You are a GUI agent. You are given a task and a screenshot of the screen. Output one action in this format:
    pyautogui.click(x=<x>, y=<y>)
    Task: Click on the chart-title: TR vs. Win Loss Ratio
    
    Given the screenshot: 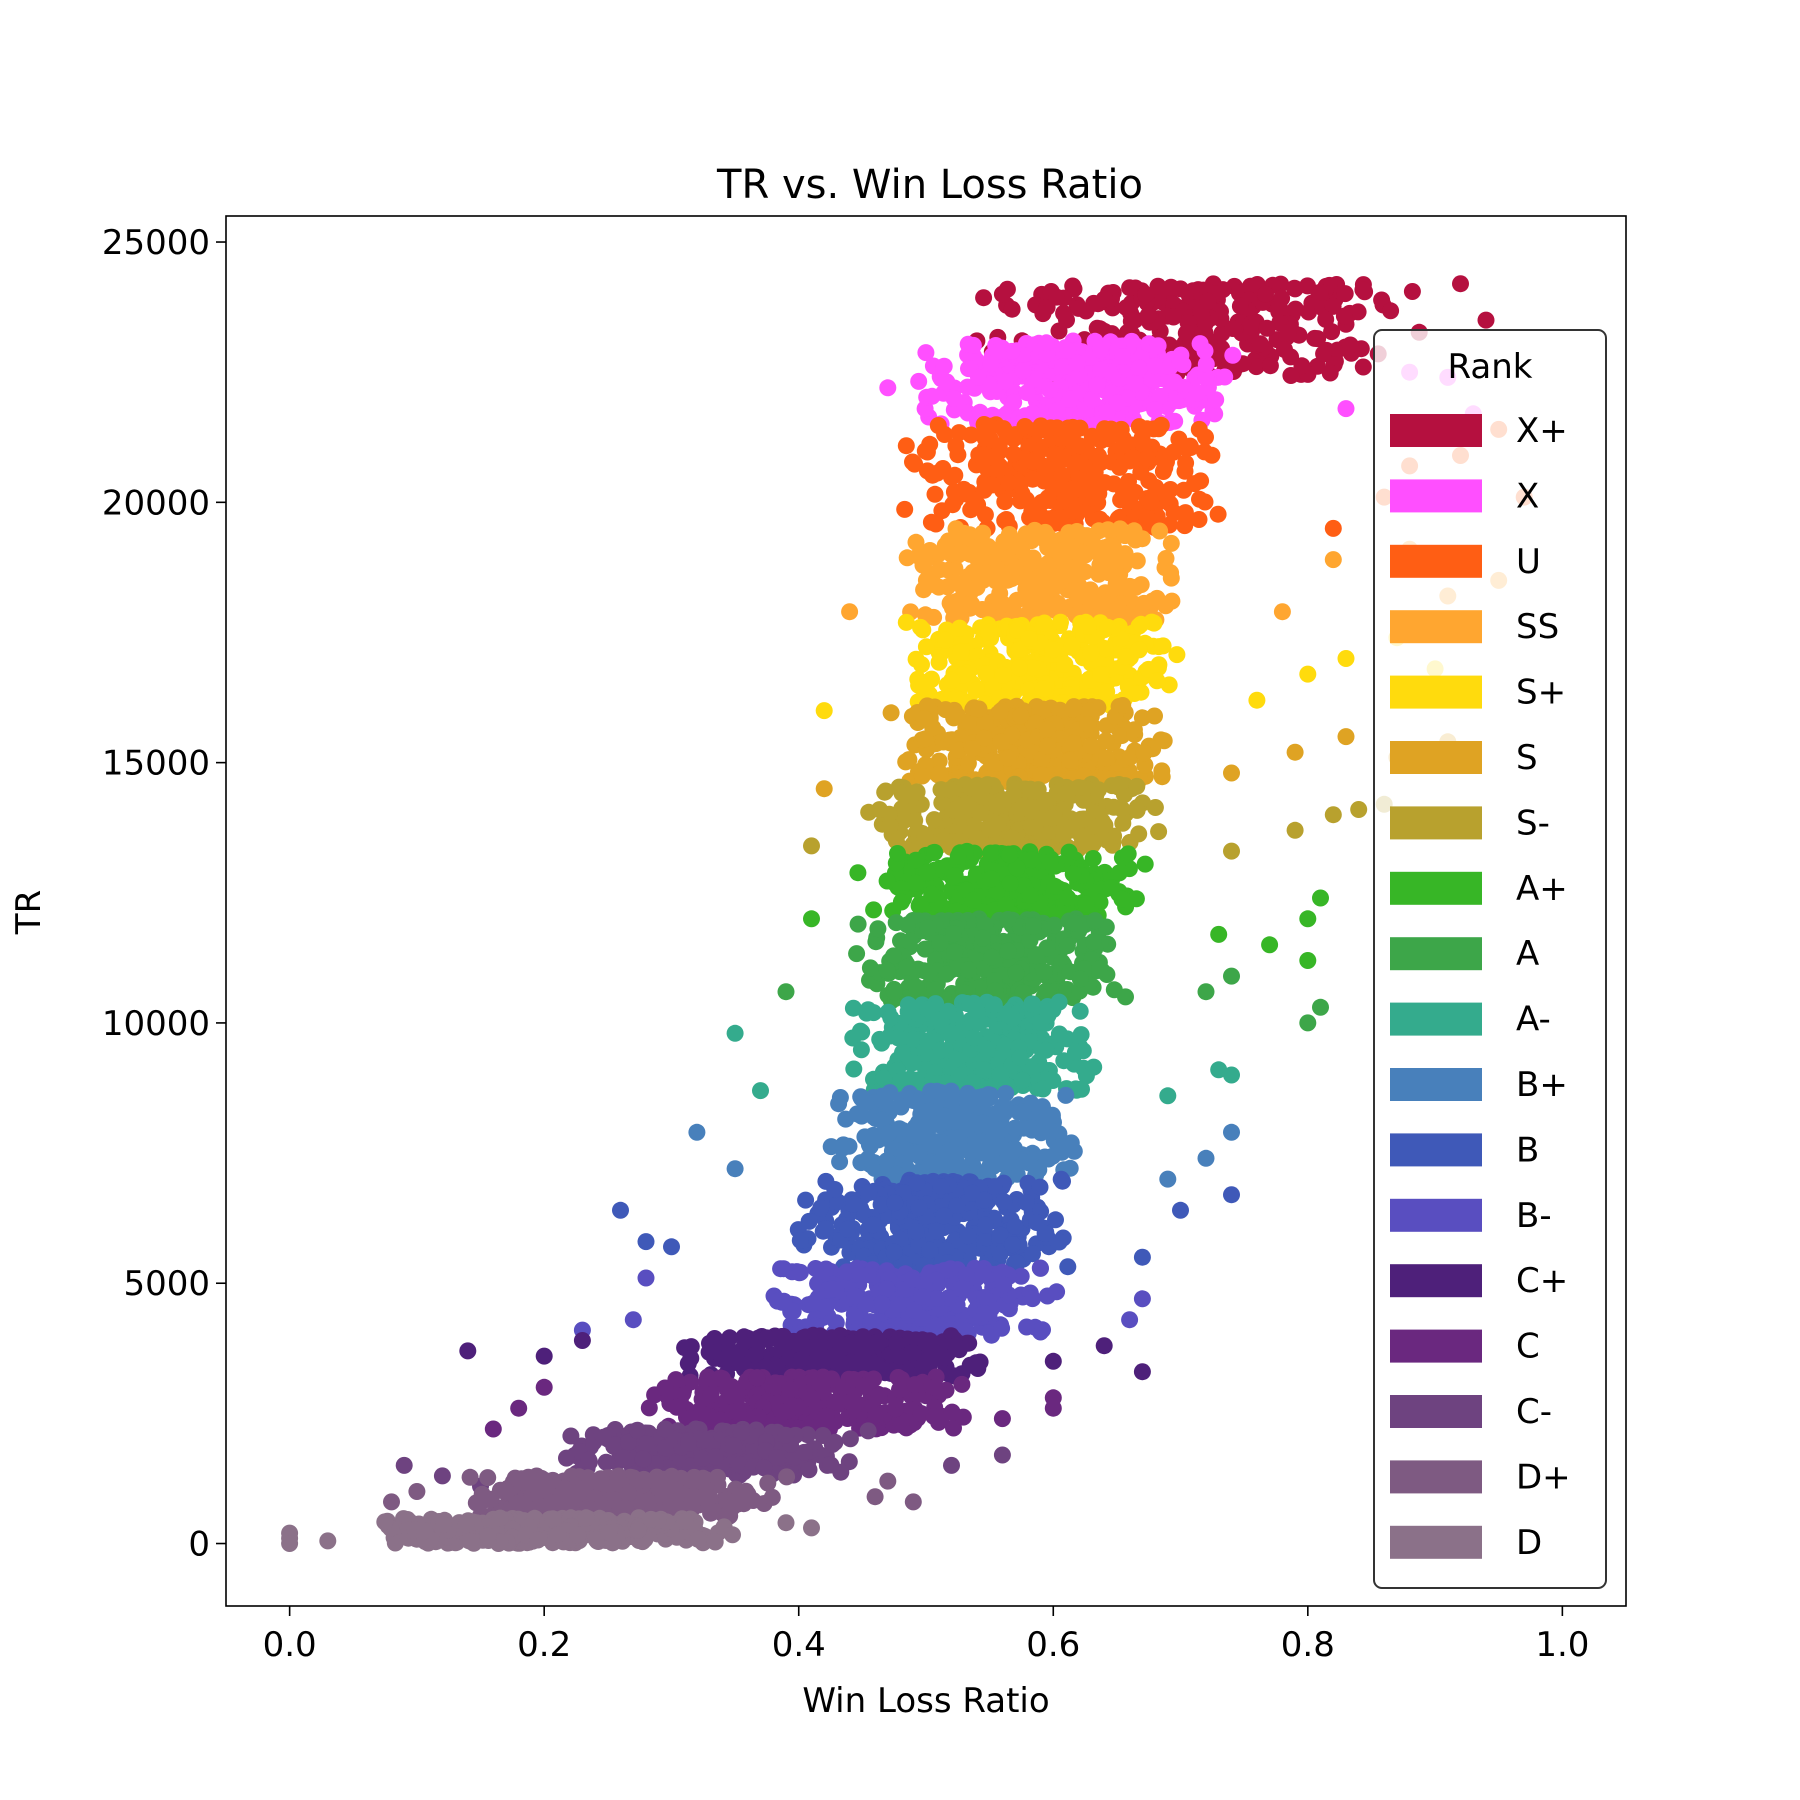 What is the action you would take?
    pyautogui.click(x=929, y=185)
    